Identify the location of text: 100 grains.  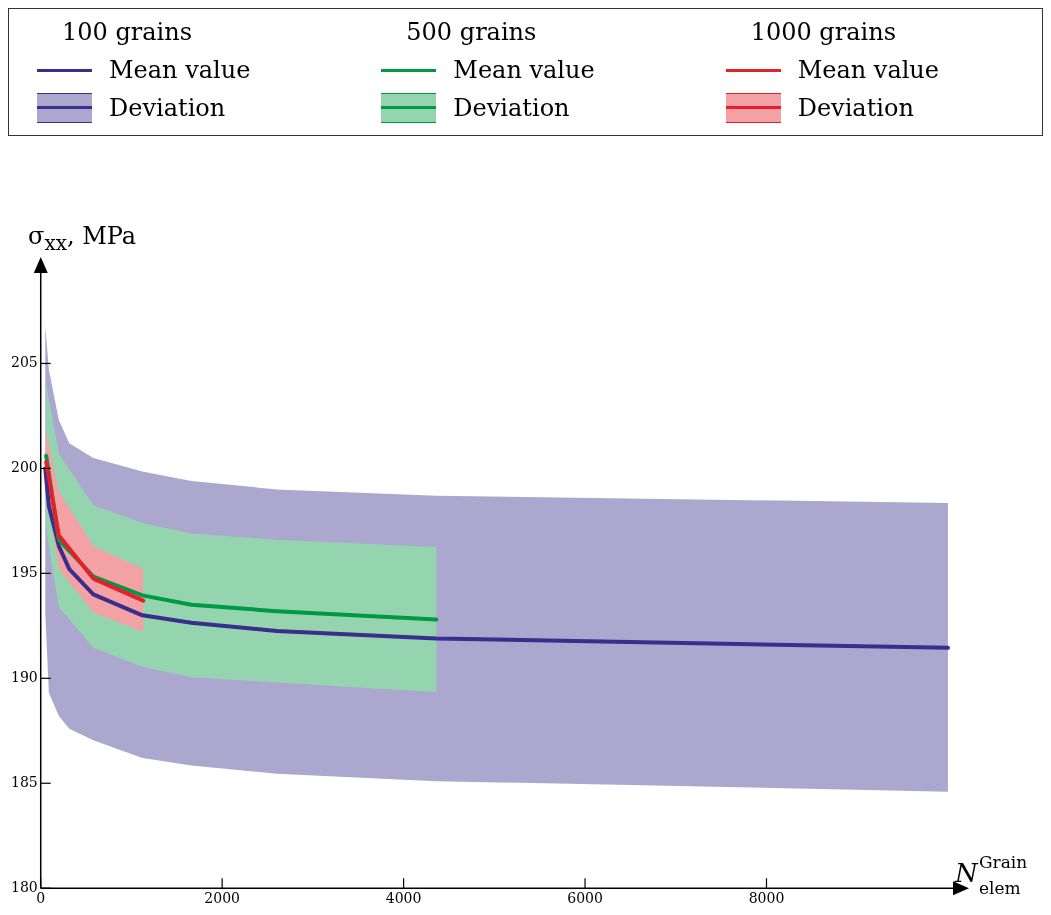
(127, 32).